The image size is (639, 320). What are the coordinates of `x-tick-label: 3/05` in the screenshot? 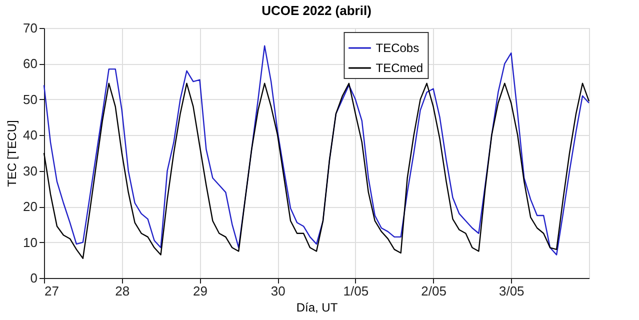 It's located at (511, 291).